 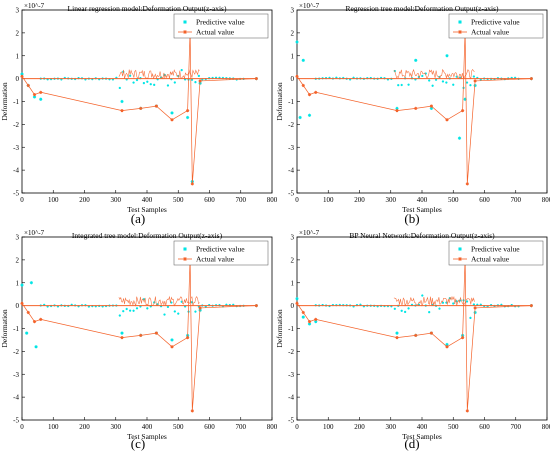 I want to click on chart-d-xtick-label: 500, so click(x=453, y=427).